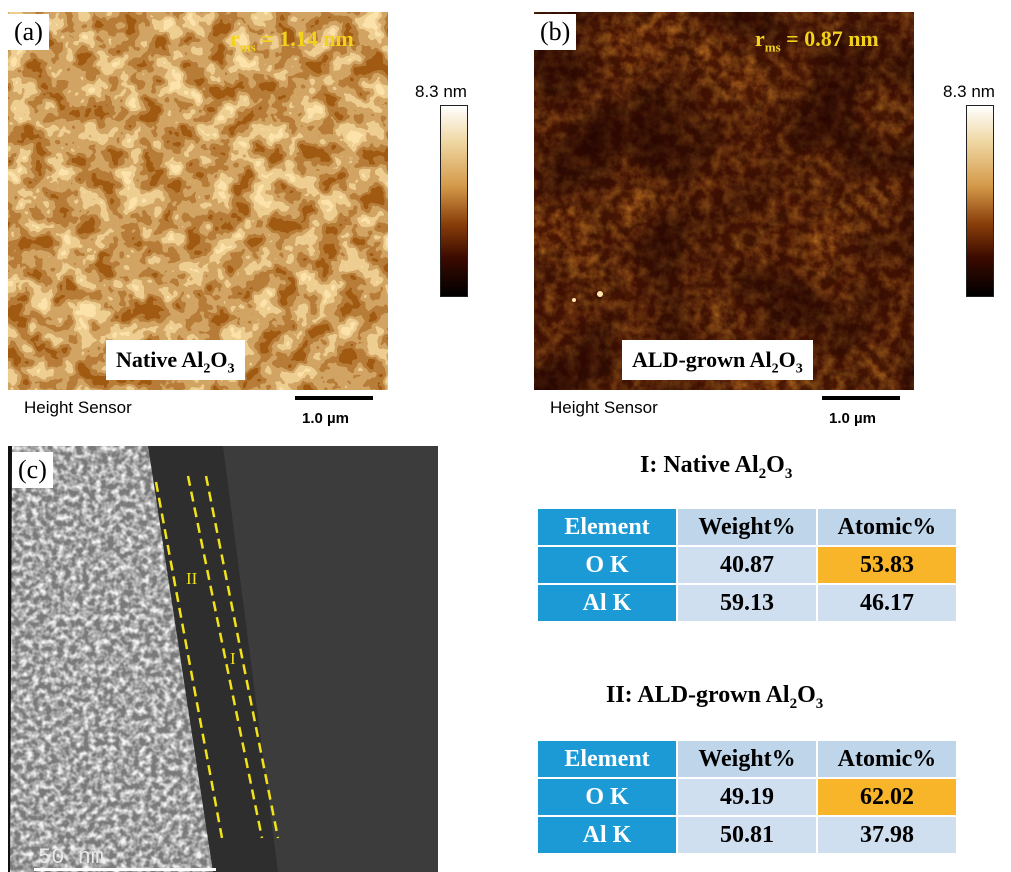 The image size is (1011, 872). Describe the element at coordinates (887, 565) in the screenshot. I see `cell-atomic: 53.83` at that location.